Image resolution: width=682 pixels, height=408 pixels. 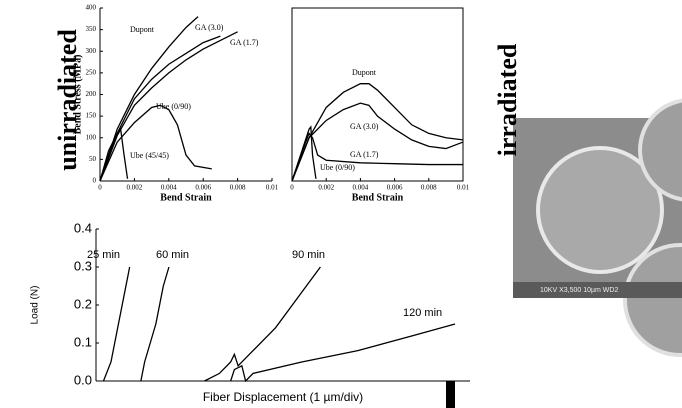 What do you see at coordinates (579, 290) in the screenshot?
I see `photo-caption: 10KV X3,500 10µm WD2` at bounding box center [579, 290].